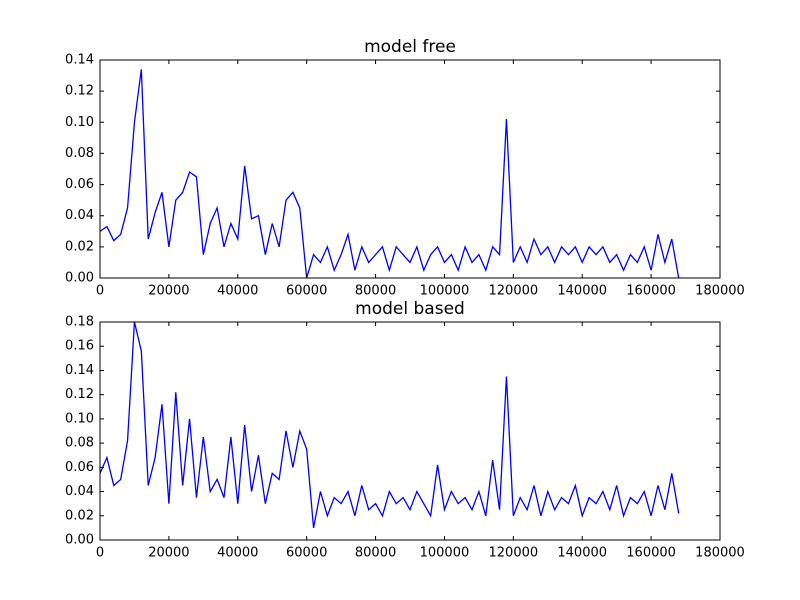 The width and height of the screenshot is (800, 600). Describe the element at coordinates (410, 47) in the screenshot. I see `chart-title: model free` at that location.